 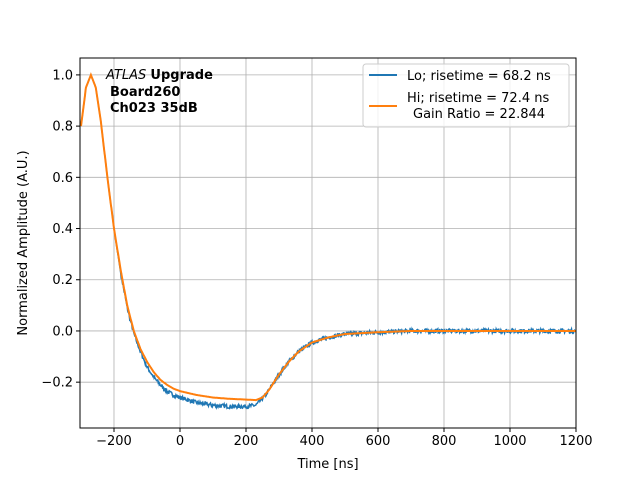 I want to click on x-tick-label: 1000, so click(x=509, y=441).